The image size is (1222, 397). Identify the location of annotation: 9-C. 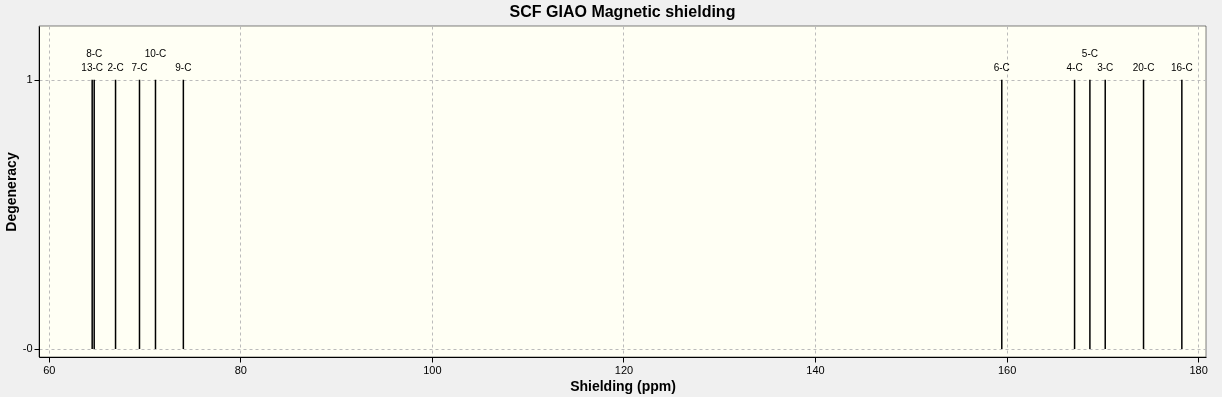
(183, 67).